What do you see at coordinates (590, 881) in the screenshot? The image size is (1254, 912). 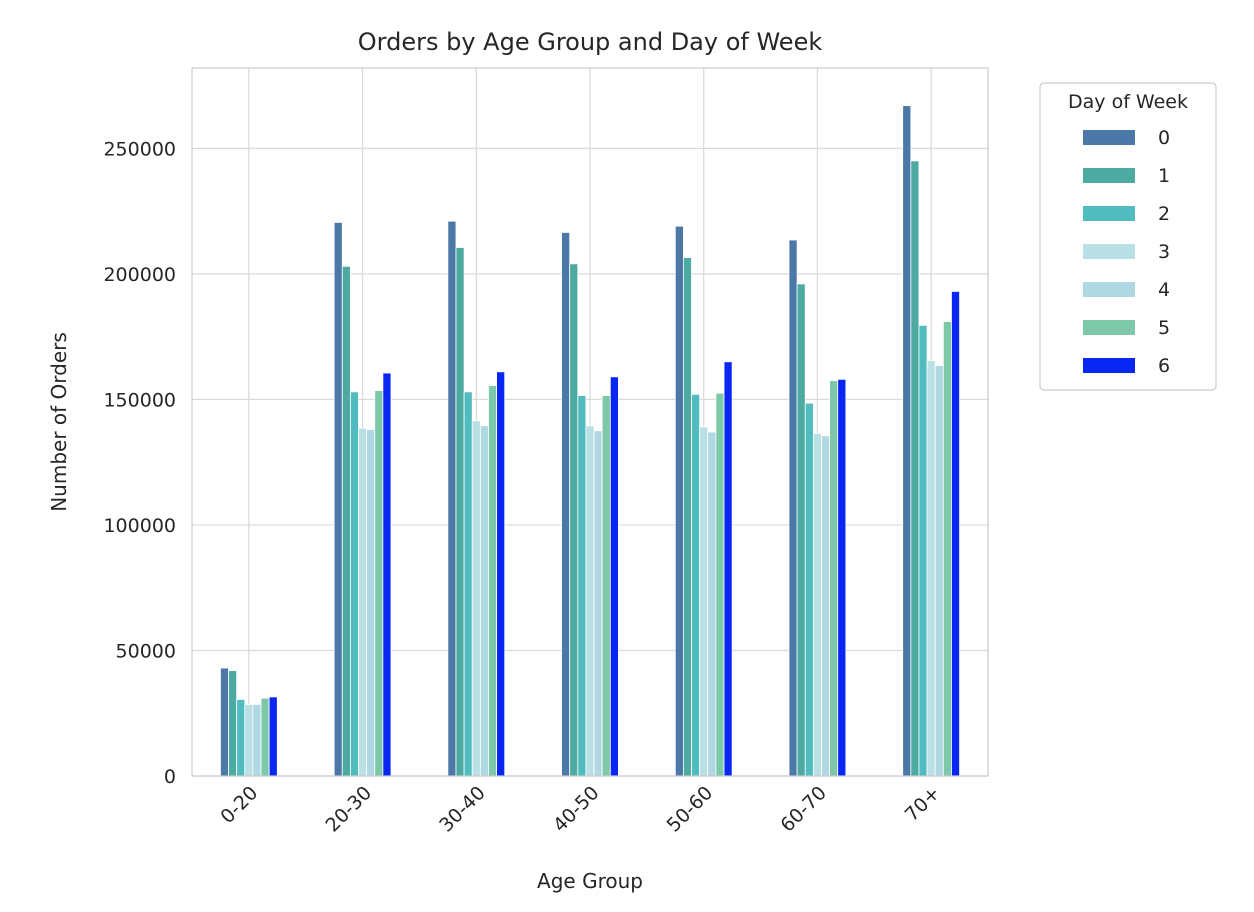 I see `x-axis-label: Age Group` at bounding box center [590, 881].